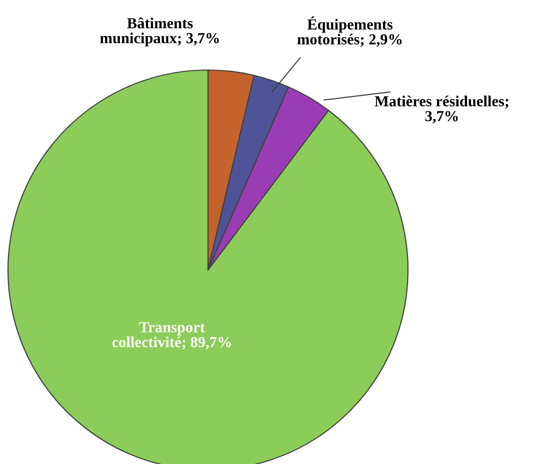  I want to click on slice-label: Matières résiduelles; 3,7%, so click(441, 110).